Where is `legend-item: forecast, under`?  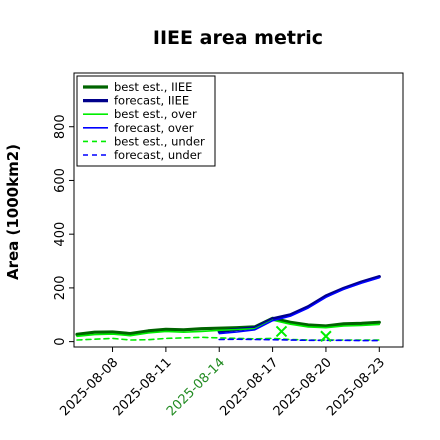
legend-item: forecast, under is located at coordinates (142, 155).